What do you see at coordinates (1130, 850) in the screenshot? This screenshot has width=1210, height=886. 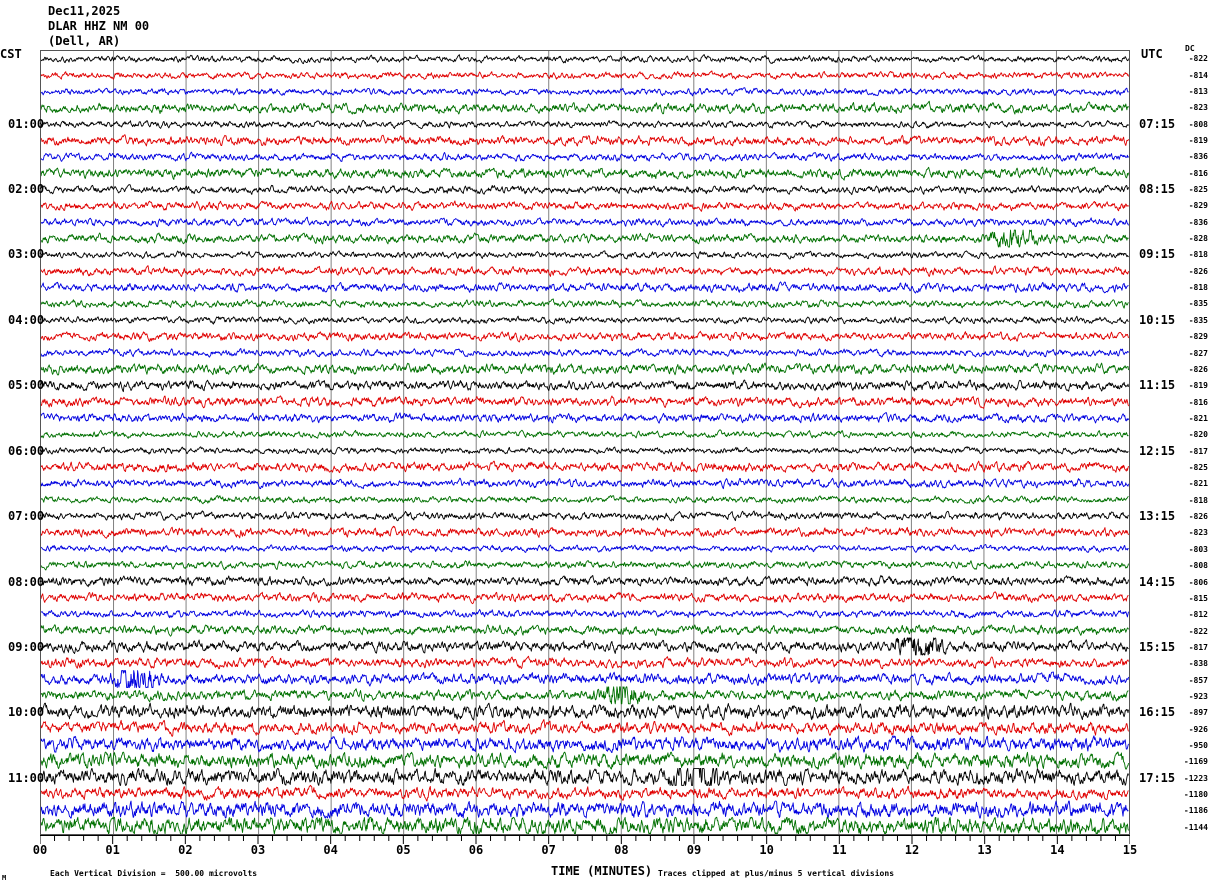 I see `x-tick-label: 15` at bounding box center [1130, 850].